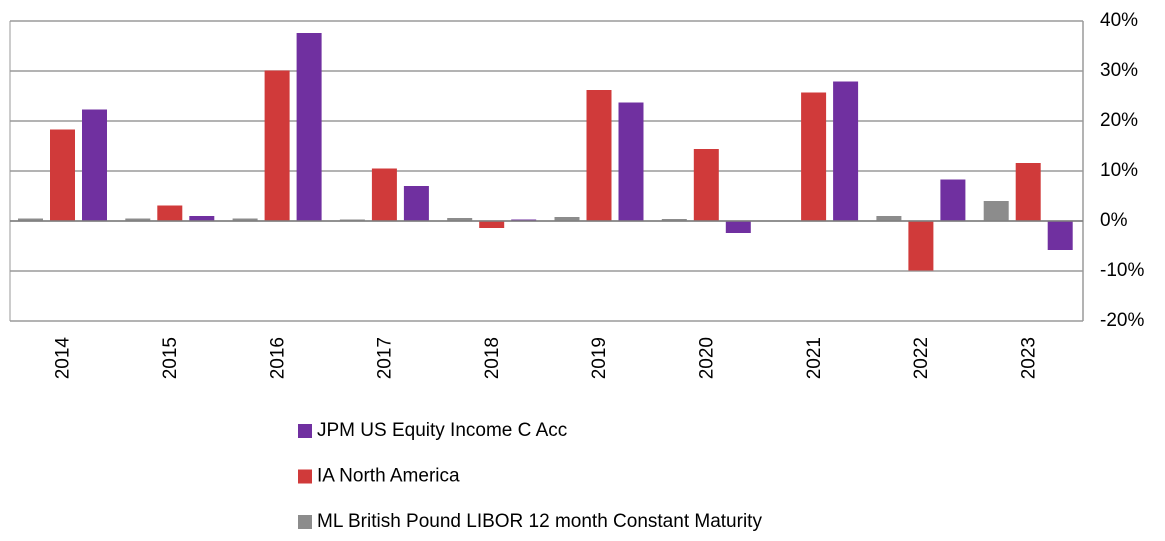 This screenshot has height=541, width=1165. I want to click on x-tick-label: 2023, so click(1028, 358).